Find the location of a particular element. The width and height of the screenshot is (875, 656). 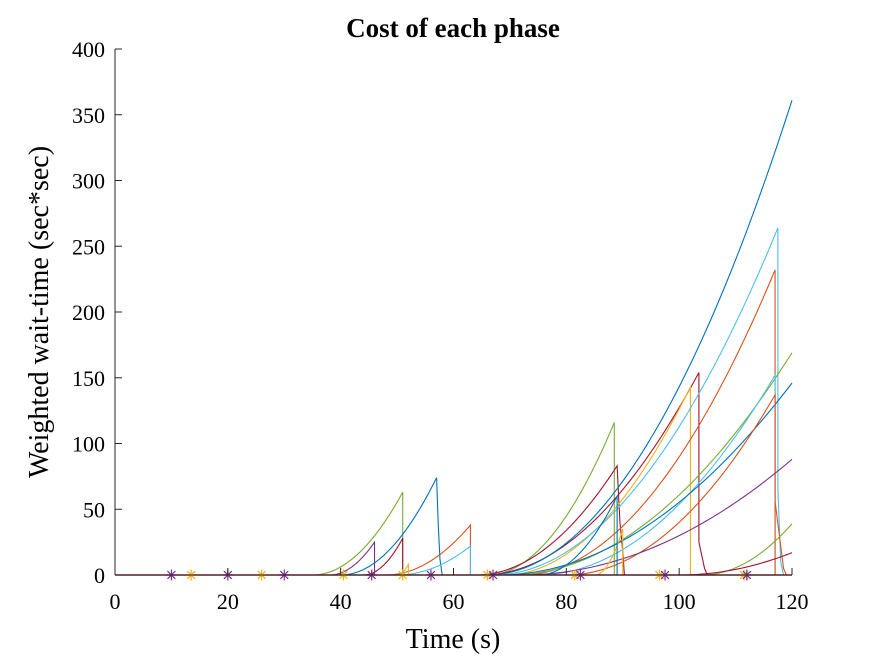

y-tick-label-200: 200 is located at coordinates (88, 312).